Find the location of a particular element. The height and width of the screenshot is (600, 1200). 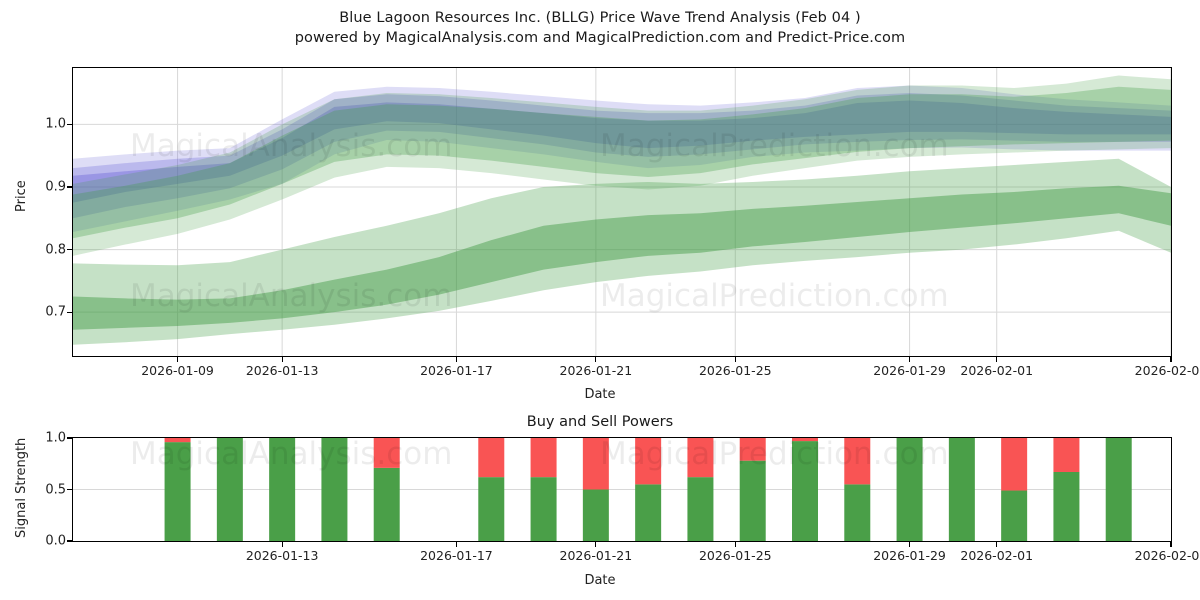

y-tick-label-signal: 1.0 is located at coordinates (55, 438).